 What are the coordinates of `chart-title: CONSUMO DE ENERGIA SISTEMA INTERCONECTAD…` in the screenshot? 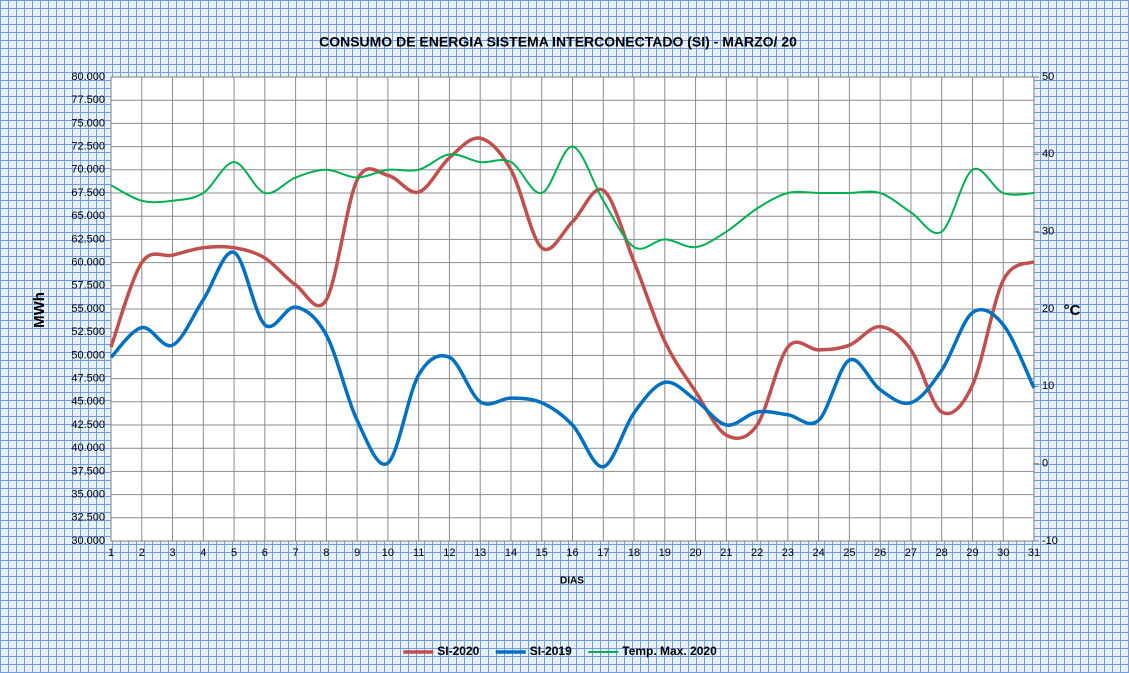 It's located at (558, 42).